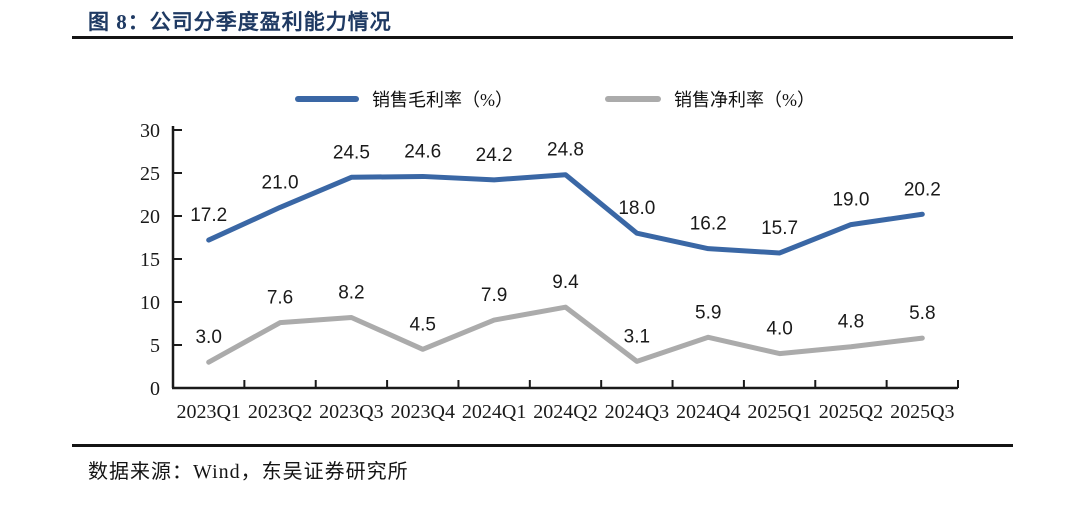 The image size is (1080, 509). What do you see at coordinates (423, 412) in the screenshot?
I see `x-category-label: 2023Q4` at bounding box center [423, 412].